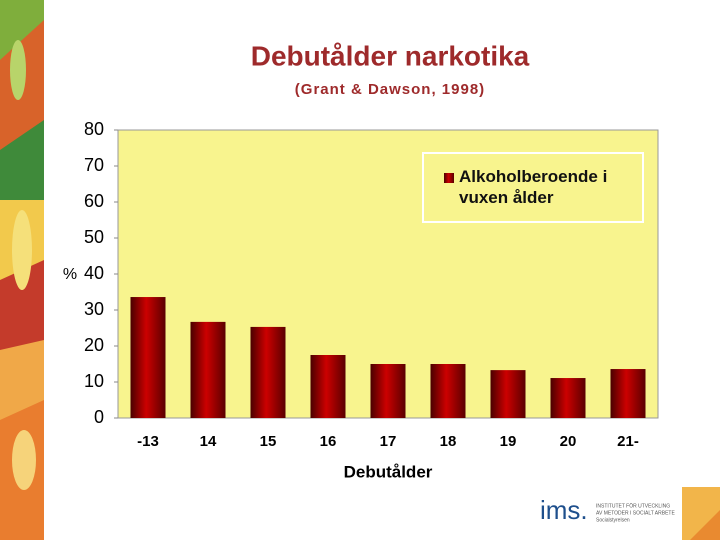 The height and width of the screenshot is (540, 720). What do you see at coordinates (633, 505) in the screenshot?
I see `logo-text: INSTITUTET FÖR UTVECKLING` at bounding box center [633, 505].